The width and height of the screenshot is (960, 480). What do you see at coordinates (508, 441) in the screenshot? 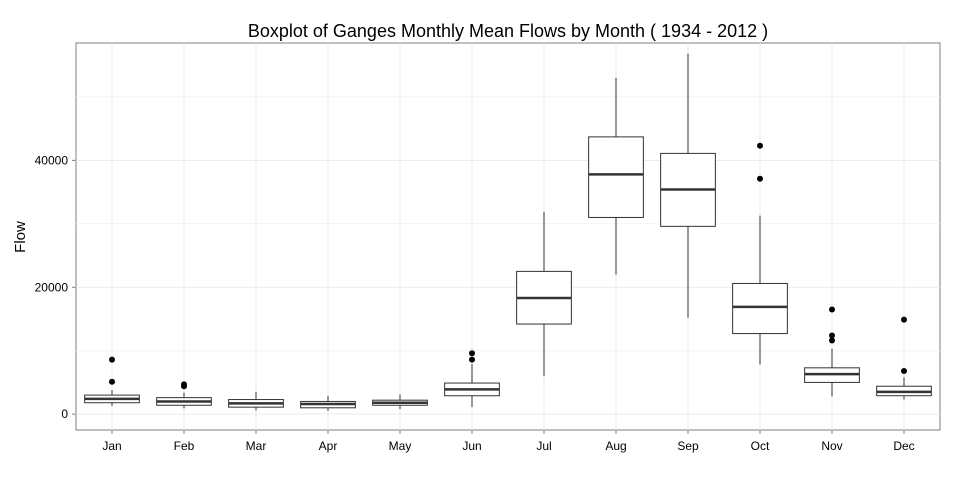
I see `x-axis-ticks: Jan Feb Mar Apr May Jun Jul Aug Sep Oct Nov Dec` at bounding box center [508, 441].